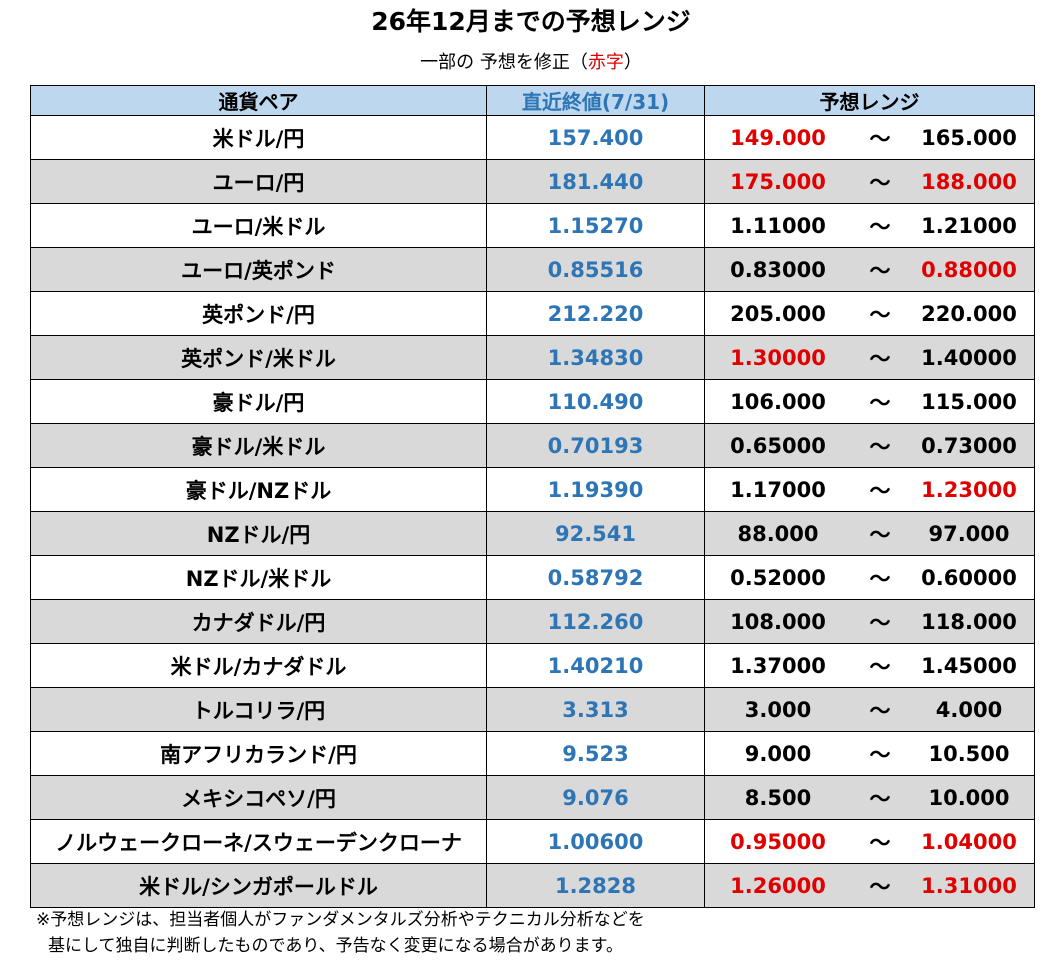 The image size is (1062, 963). What do you see at coordinates (778, 665) in the screenshot?
I see `range-low: 1.37000` at bounding box center [778, 665].